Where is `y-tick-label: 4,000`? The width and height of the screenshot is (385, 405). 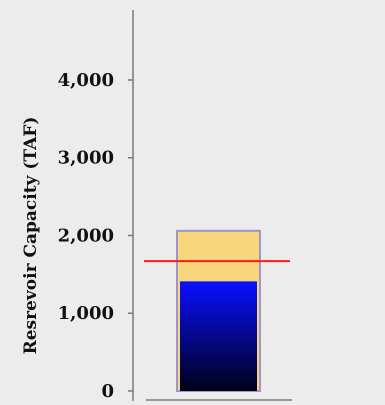
y-tick-label: 4,000 is located at coordinates (86, 80).